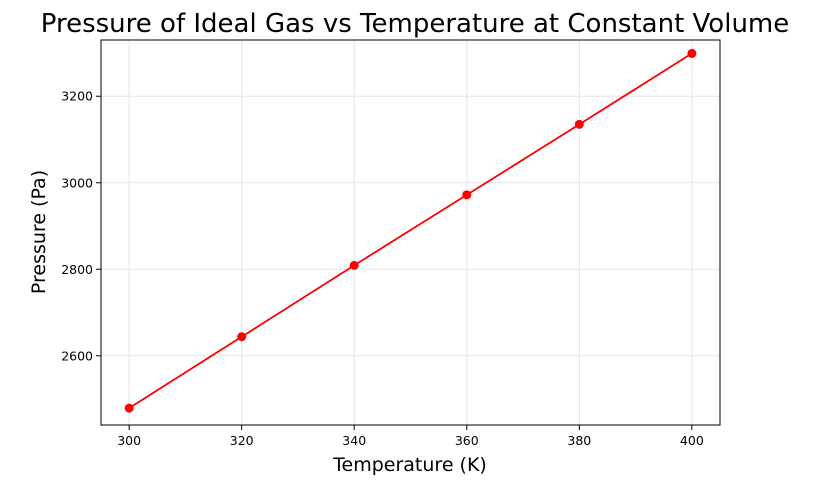 This screenshot has height=488, width=820. Describe the element at coordinates (692, 440) in the screenshot. I see `x-tick-label: 400` at that location.